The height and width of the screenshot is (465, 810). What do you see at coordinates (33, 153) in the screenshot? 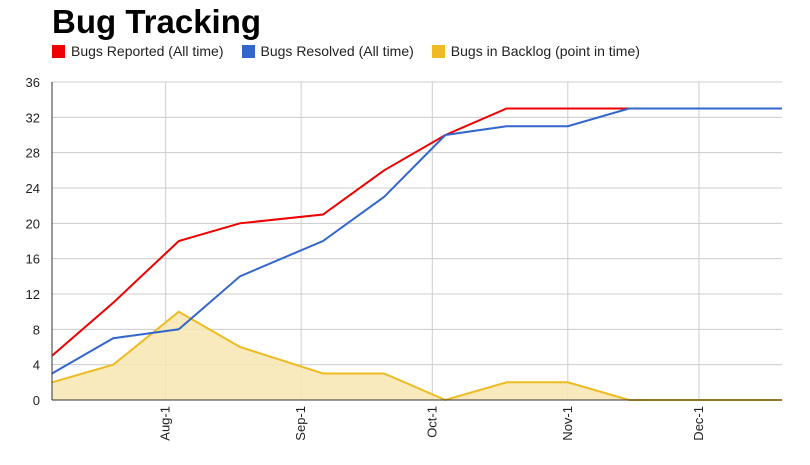
I see `y-tick-label: 28` at bounding box center [33, 153].